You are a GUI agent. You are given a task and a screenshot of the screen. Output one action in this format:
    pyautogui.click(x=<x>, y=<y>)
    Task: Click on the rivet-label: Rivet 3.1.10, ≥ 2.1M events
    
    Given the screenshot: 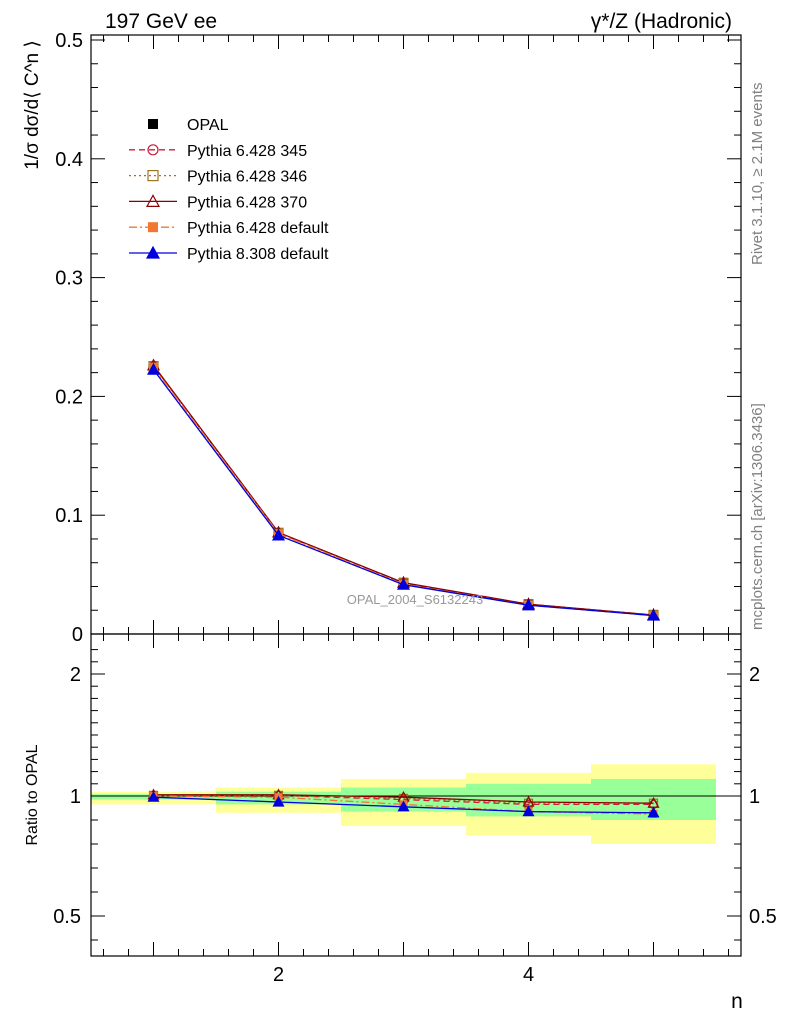 What is the action you would take?
    pyautogui.click(x=757, y=174)
    